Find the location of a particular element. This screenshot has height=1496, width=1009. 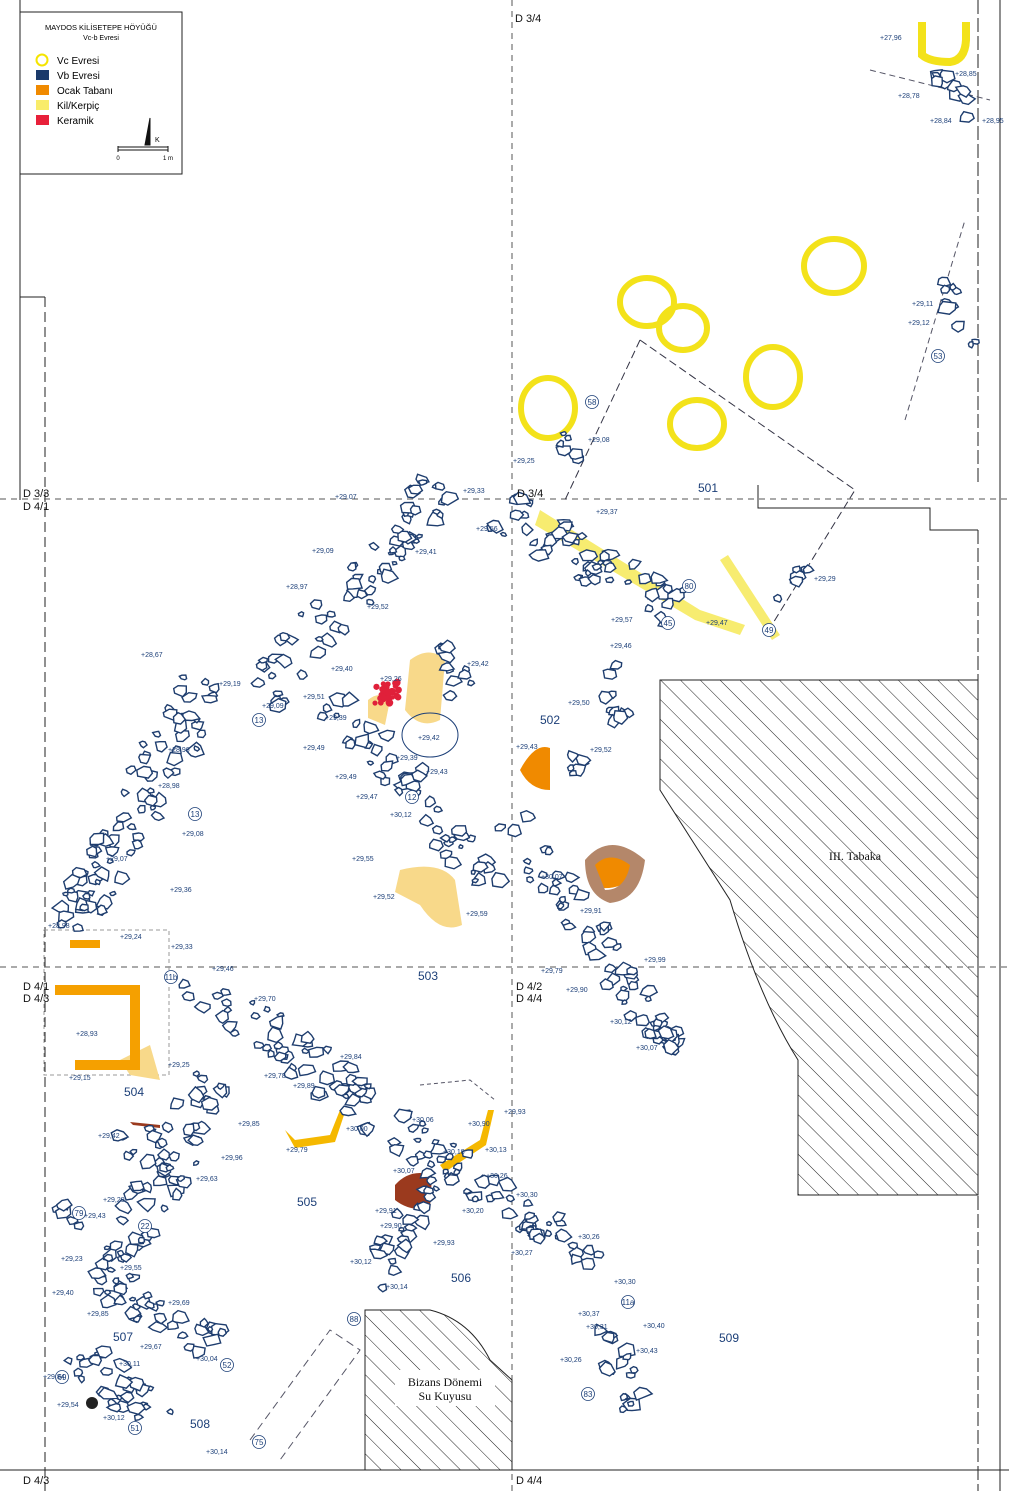

elevation: +30,27 is located at coordinates (522, 1253).